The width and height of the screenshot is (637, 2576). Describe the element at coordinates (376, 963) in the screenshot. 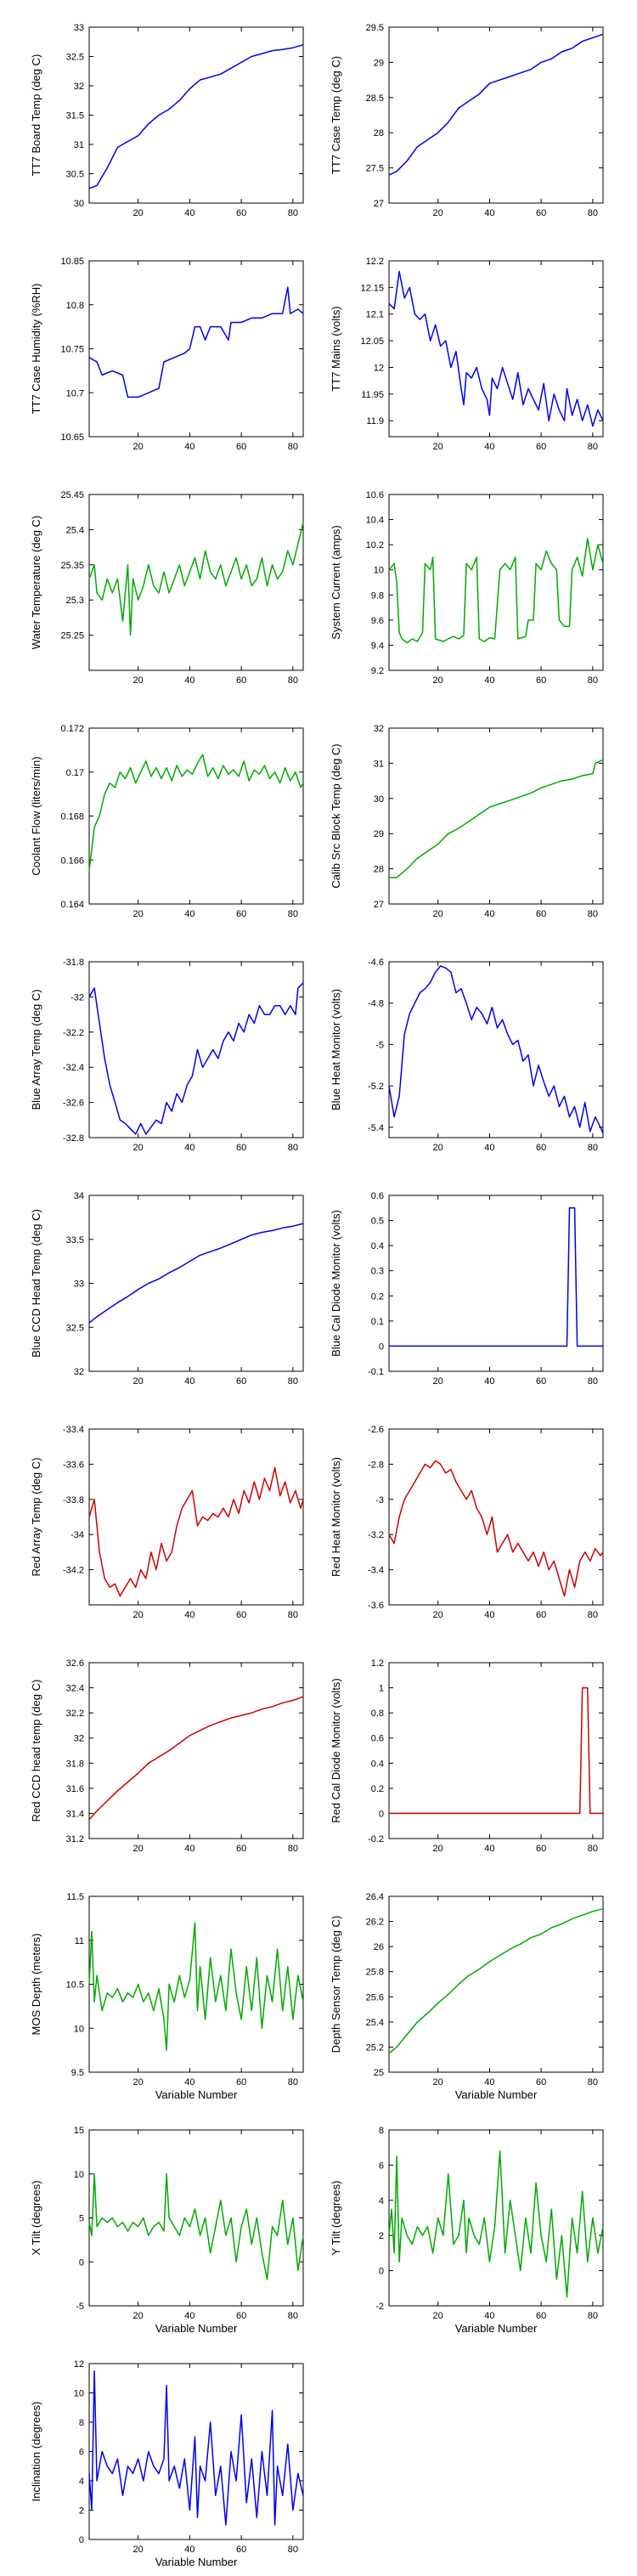

I see `y-tick-label: -4.6` at that location.